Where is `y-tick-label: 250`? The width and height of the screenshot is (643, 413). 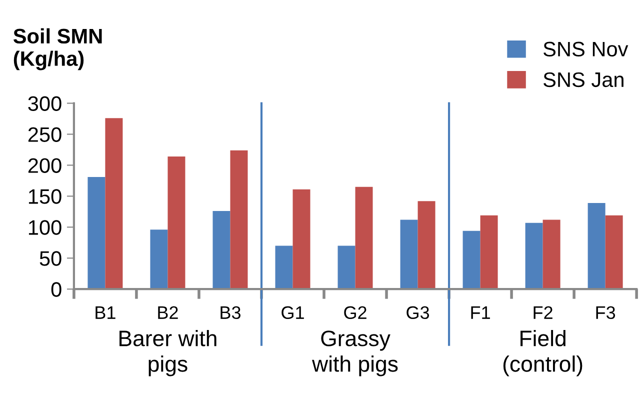
y-tick-label: 250 is located at coordinates (45, 134).